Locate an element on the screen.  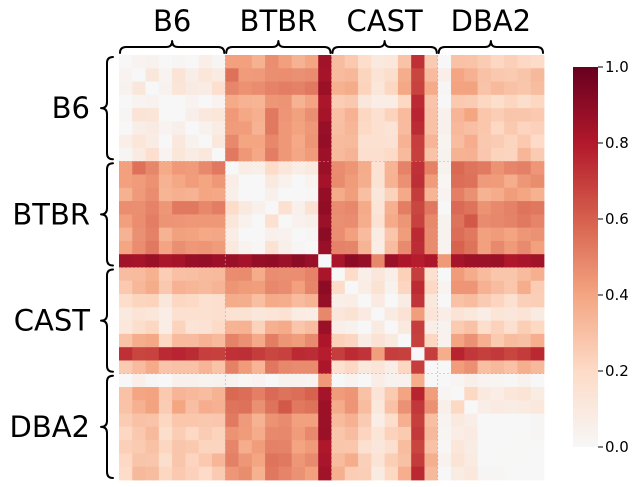
left-brace-dba2 is located at coordinates (107, 426).